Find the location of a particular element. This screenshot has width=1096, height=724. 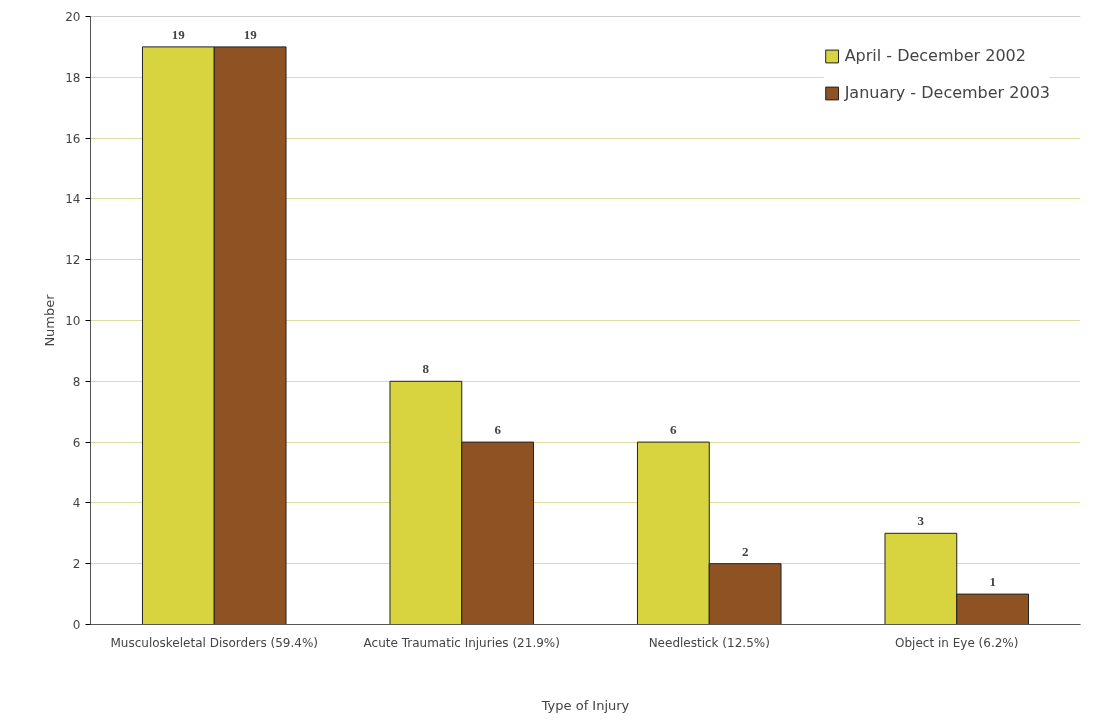

y-tick-label: 18 is located at coordinates (73, 77).